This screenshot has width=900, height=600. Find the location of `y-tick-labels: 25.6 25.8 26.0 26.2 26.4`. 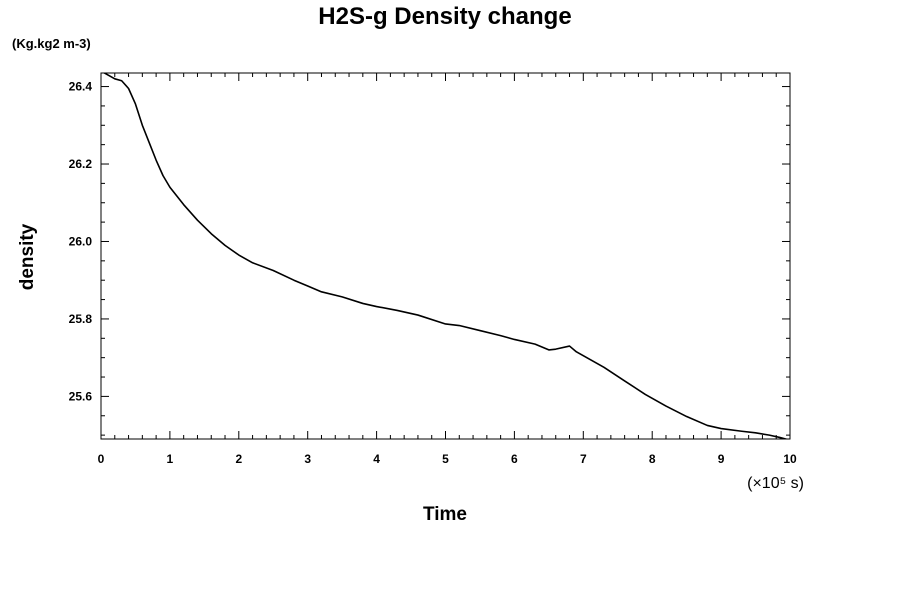

y-tick-labels: 25.6 25.8 26.0 26.2 26.4 is located at coordinates (81, 242).